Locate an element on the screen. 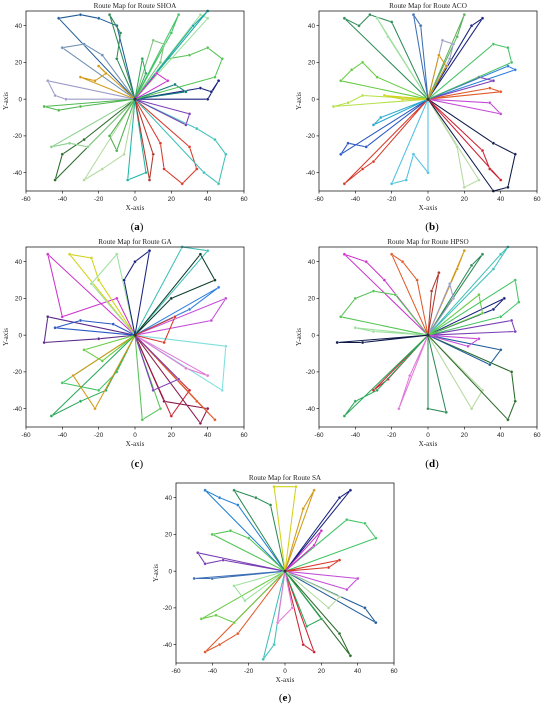  chart-title: Route Map for Route HPSO is located at coordinates (427, 242).